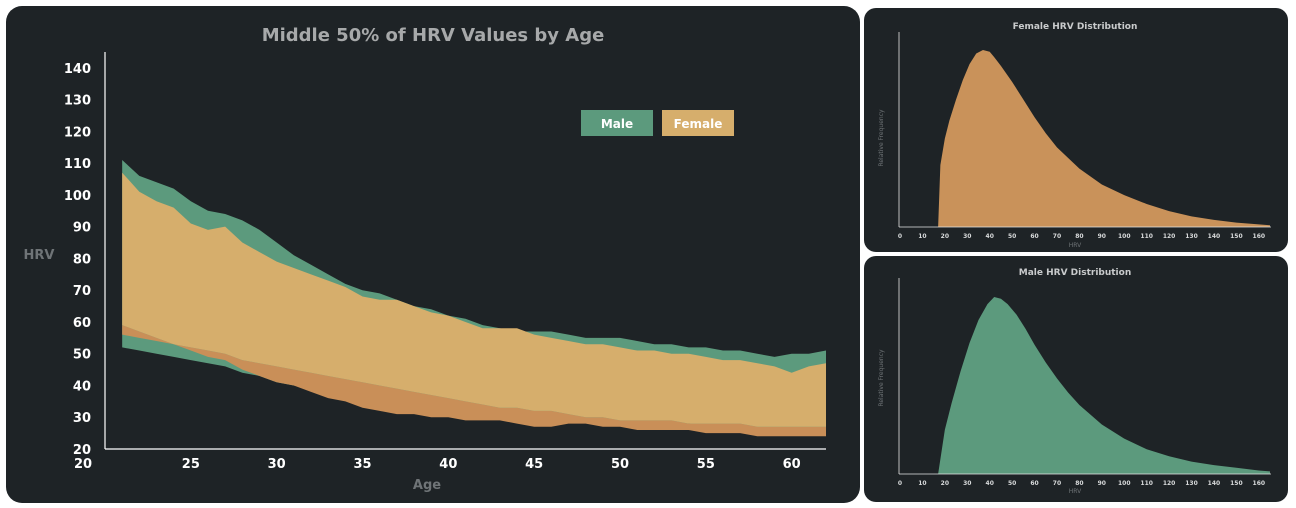 The width and height of the screenshot is (1296, 508). I want to click on x-tick-label: 55, so click(706, 464).